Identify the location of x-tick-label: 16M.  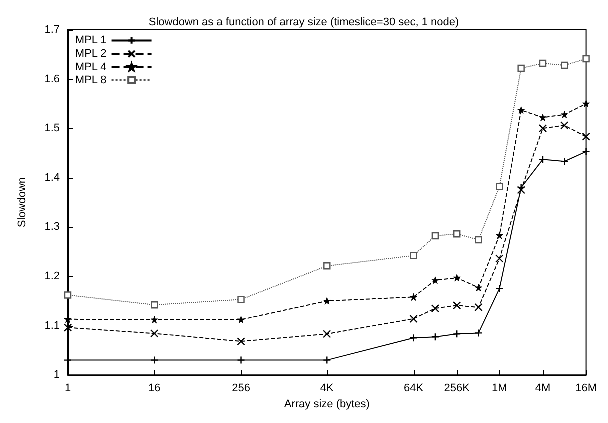
(587, 388).